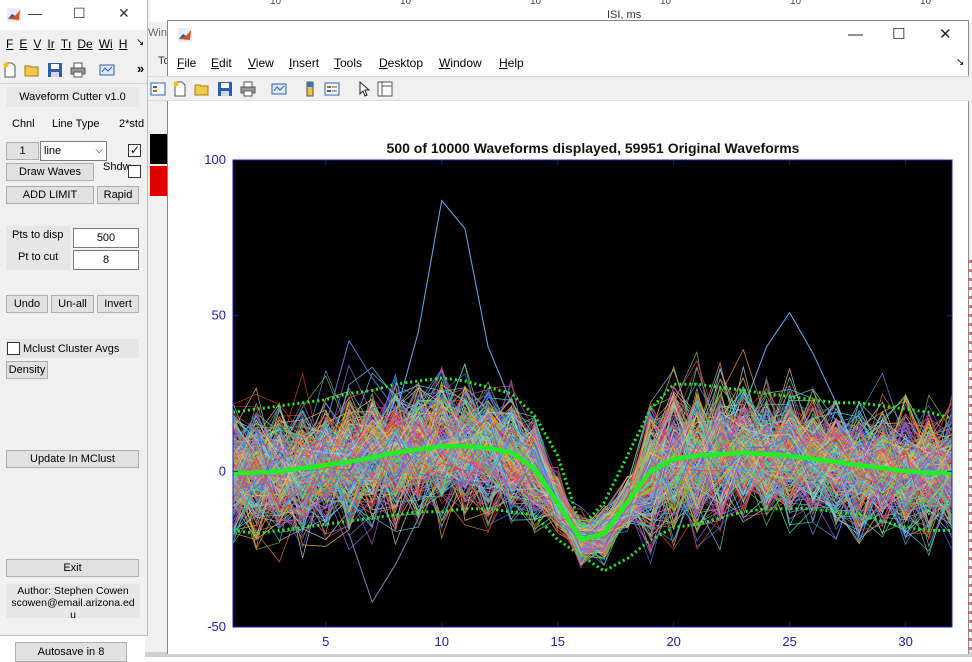 The height and width of the screenshot is (662, 972). What do you see at coordinates (27, 304) in the screenshot?
I see `undo-button: Undo` at bounding box center [27, 304].